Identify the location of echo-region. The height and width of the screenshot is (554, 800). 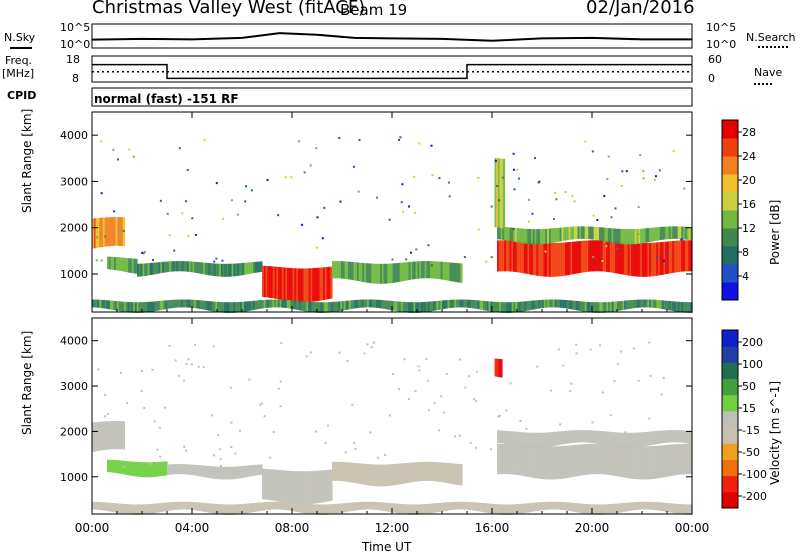
(397, 474).